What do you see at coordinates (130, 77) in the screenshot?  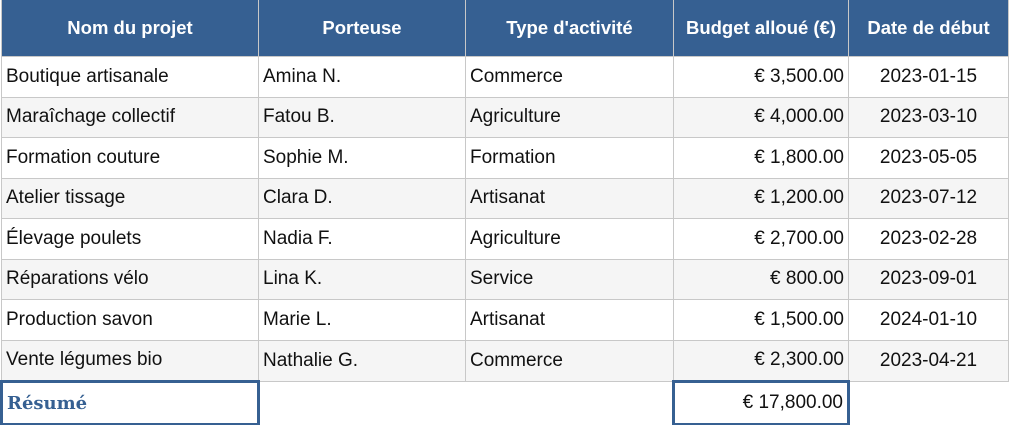 I see `project-name-cell: Boutique artisanale` at bounding box center [130, 77].